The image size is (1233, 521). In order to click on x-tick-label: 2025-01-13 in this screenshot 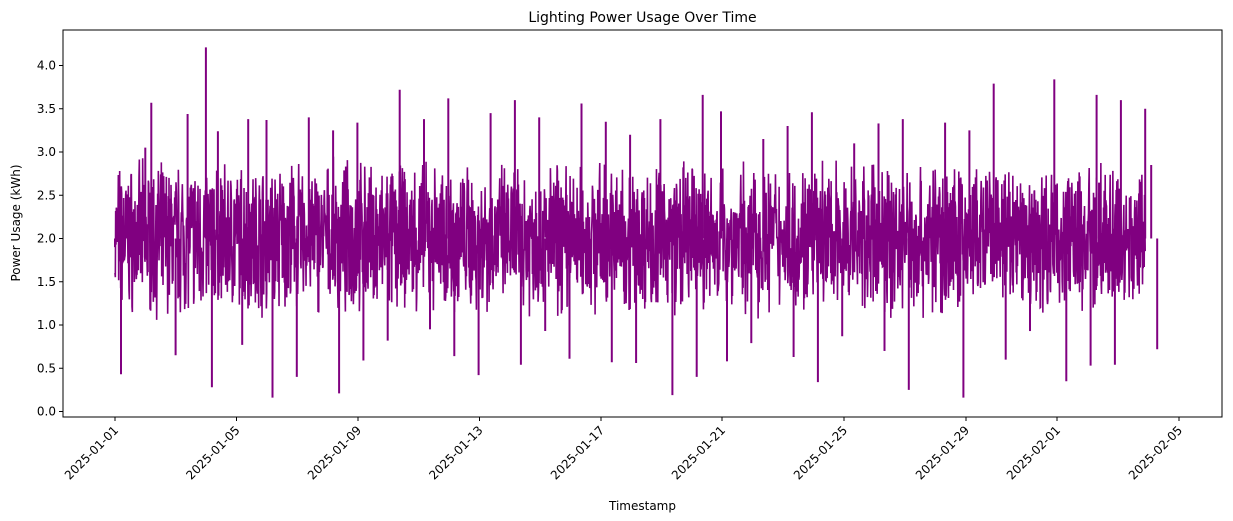, I will do `click(455, 452)`.